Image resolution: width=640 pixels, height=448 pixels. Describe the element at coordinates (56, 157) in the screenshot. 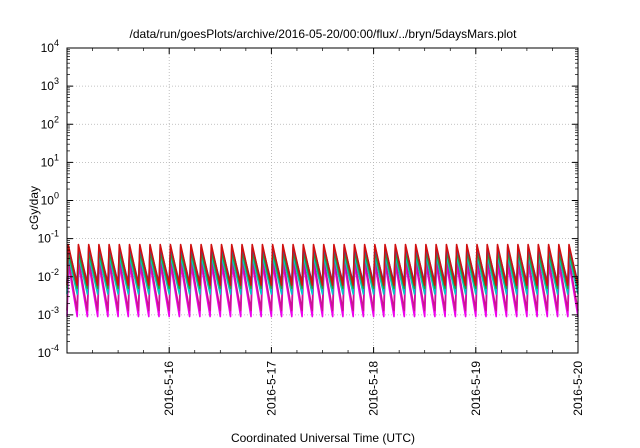

I see `y-tick-exponent: 1` at that location.